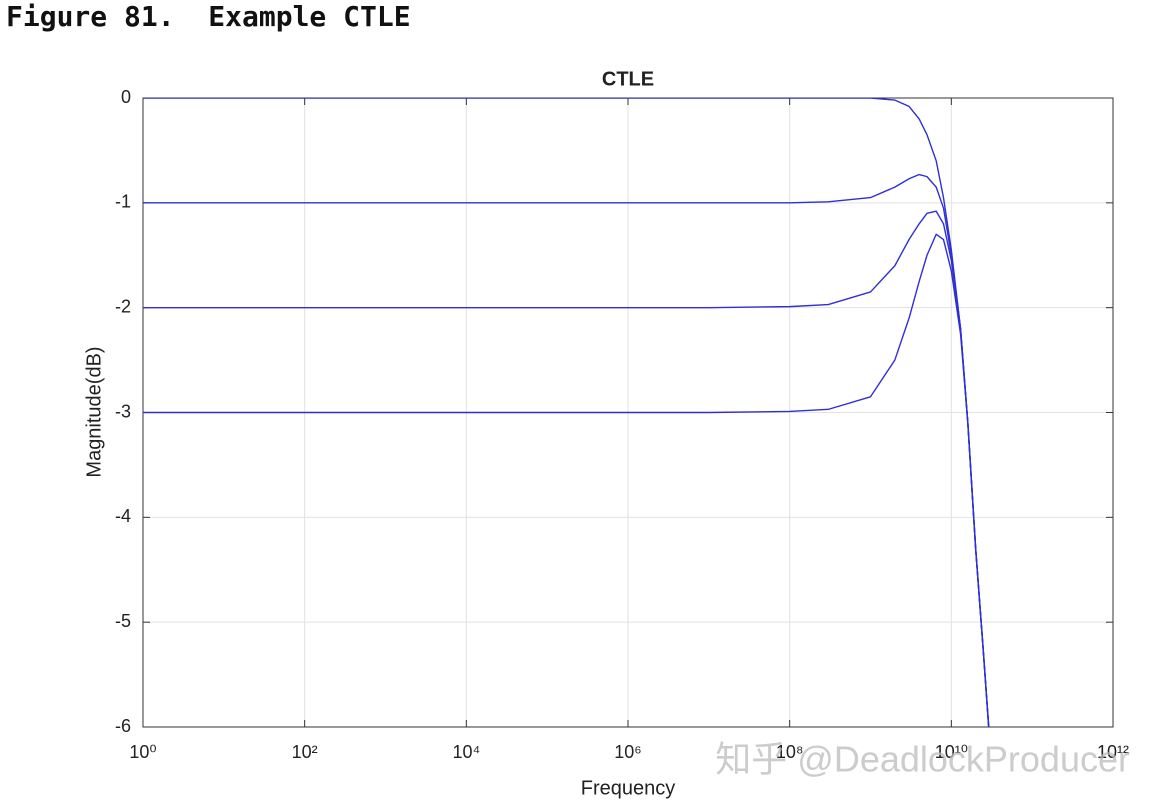 The height and width of the screenshot is (805, 1159). What do you see at coordinates (123, 202) in the screenshot?
I see `y-tick-label: -1` at bounding box center [123, 202].